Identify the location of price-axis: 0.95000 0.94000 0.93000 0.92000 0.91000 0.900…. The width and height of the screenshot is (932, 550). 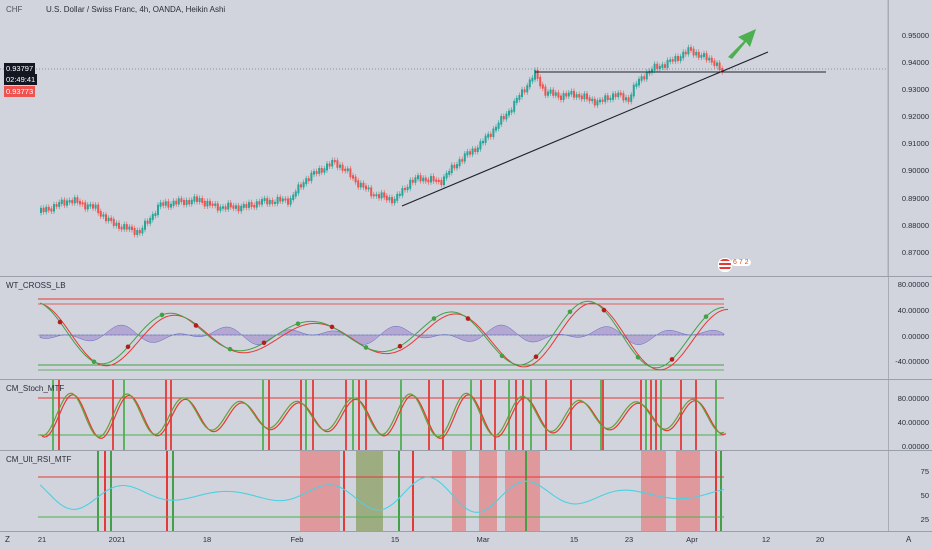
(910, 138).